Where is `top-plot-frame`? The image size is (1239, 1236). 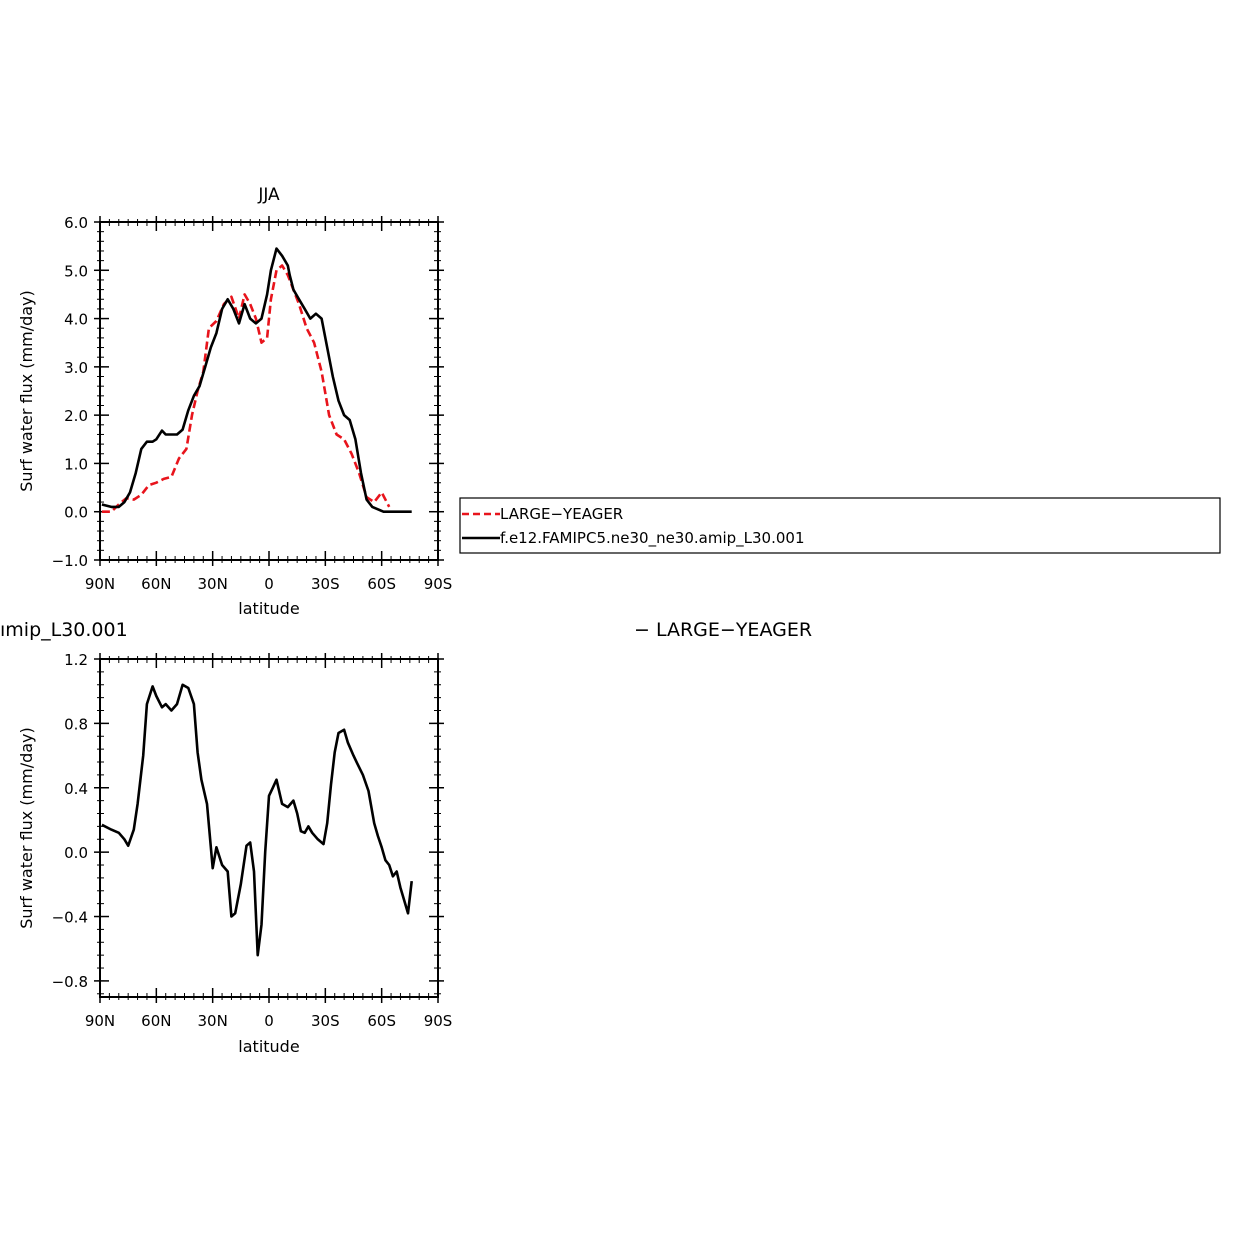 top-plot-frame is located at coordinates (269, 391).